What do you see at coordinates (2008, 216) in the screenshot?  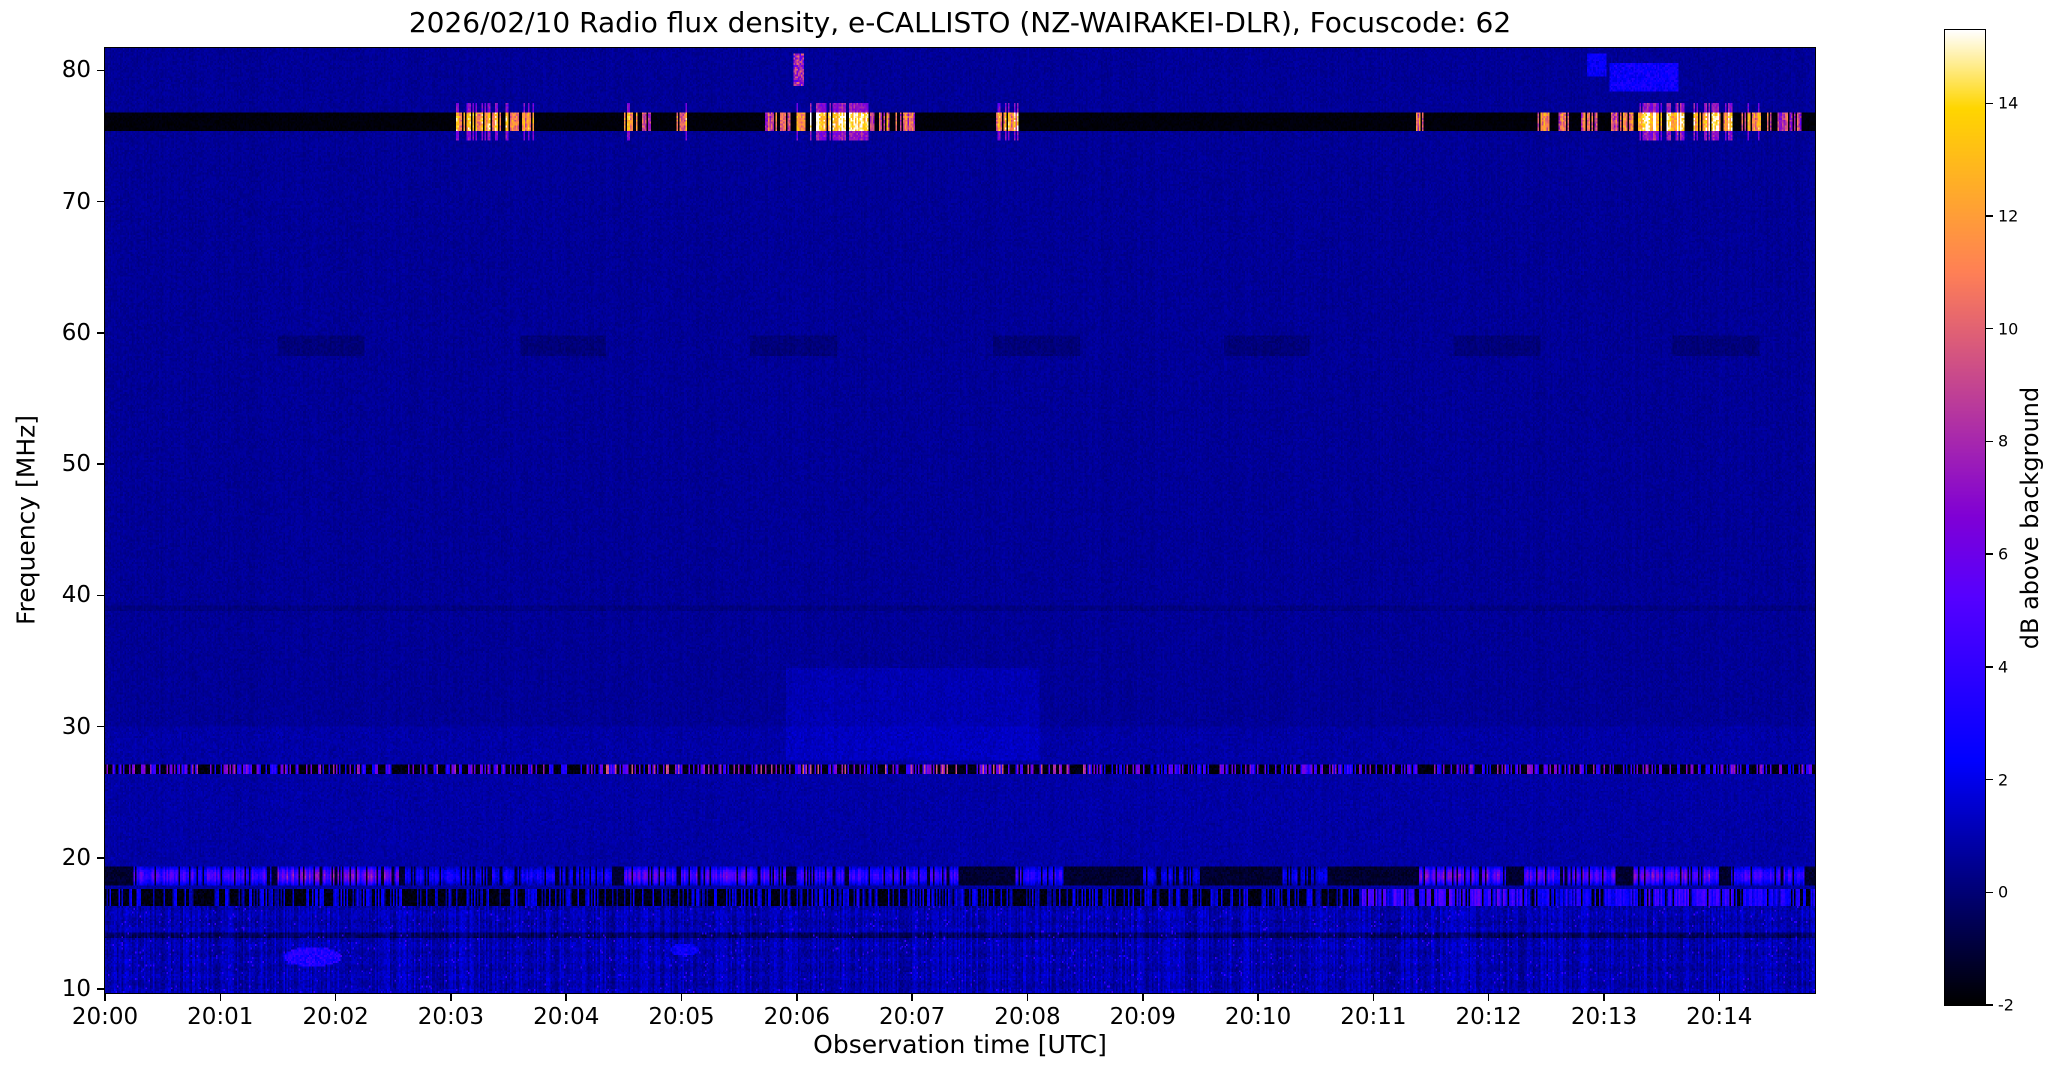 I see `colorbar-tick-label: 12` at bounding box center [2008, 216].